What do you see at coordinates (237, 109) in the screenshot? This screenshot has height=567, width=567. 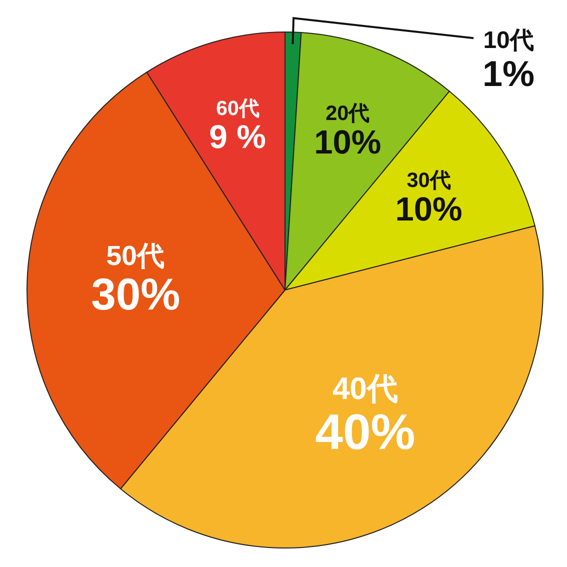 I see `slice-label: 60代` at bounding box center [237, 109].